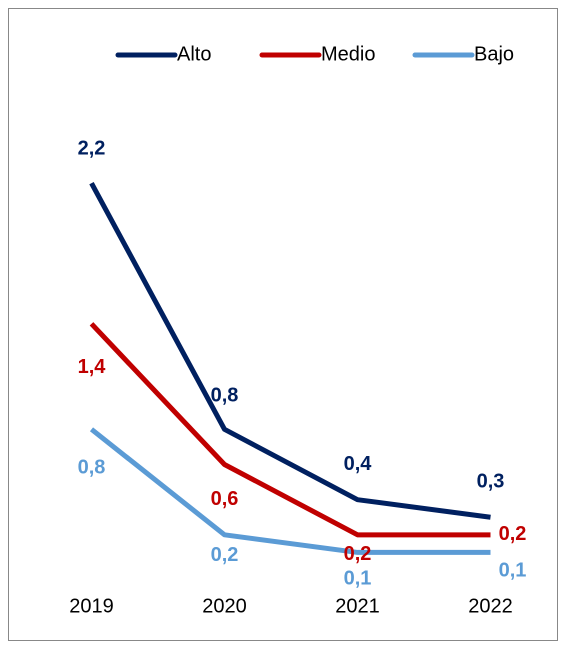 The height and width of the screenshot is (647, 566). What do you see at coordinates (491, 482) in the screenshot?
I see `data-label: 0,3` at bounding box center [491, 482].